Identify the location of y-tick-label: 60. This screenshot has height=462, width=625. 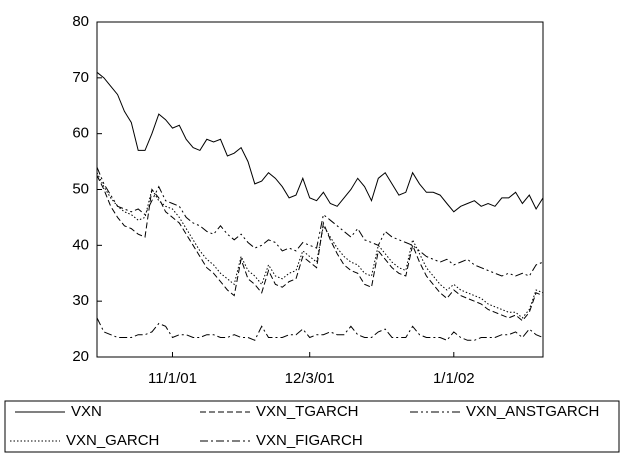
(80, 133).